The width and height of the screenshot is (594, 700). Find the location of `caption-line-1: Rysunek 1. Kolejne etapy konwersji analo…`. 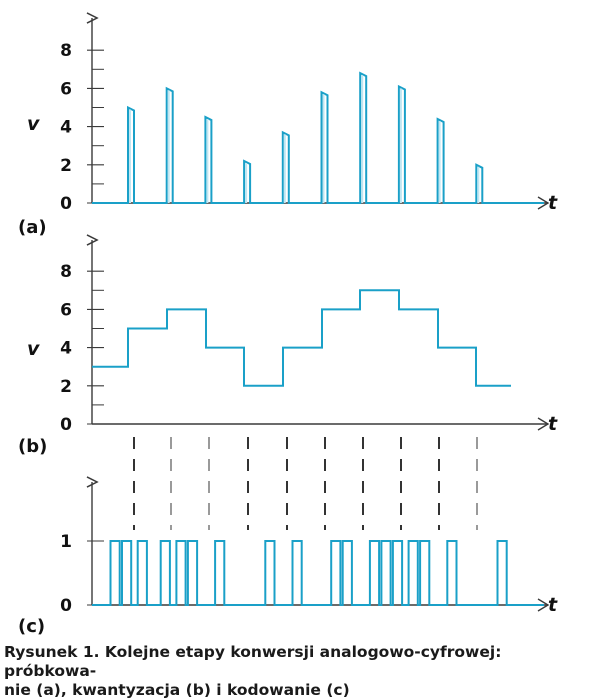

caption-line-1: Rysunek 1. Kolejne etapy konwersji analo… is located at coordinates (253, 661).